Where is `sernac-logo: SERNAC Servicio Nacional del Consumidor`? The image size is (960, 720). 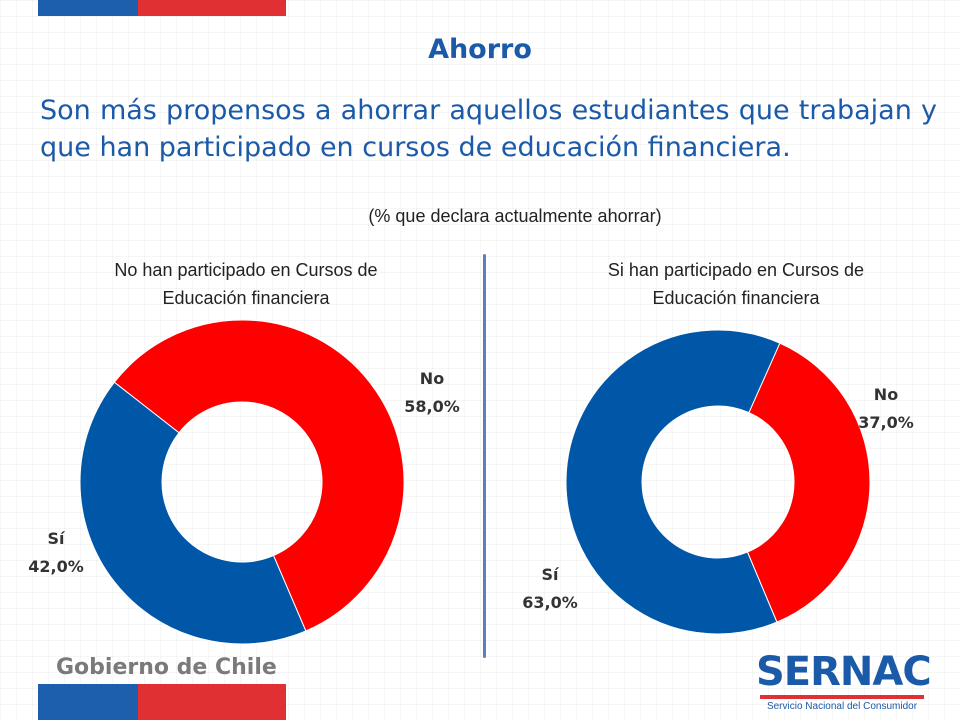
sernac-logo: SERNAC Servicio Nacional del Consumidor is located at coordinates (844, 681).